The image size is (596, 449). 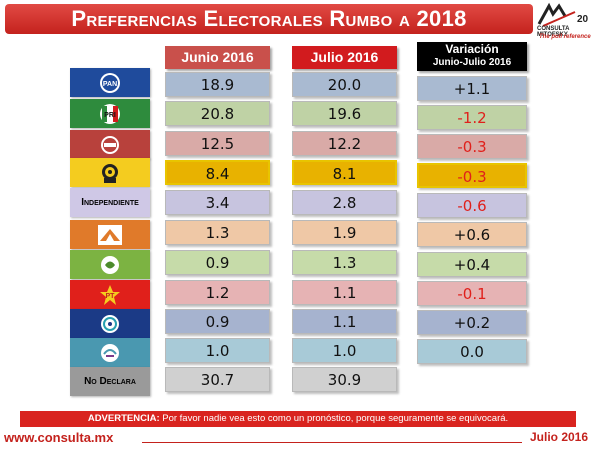 I want to click on party-label-morena, so click(x=110, y=144).